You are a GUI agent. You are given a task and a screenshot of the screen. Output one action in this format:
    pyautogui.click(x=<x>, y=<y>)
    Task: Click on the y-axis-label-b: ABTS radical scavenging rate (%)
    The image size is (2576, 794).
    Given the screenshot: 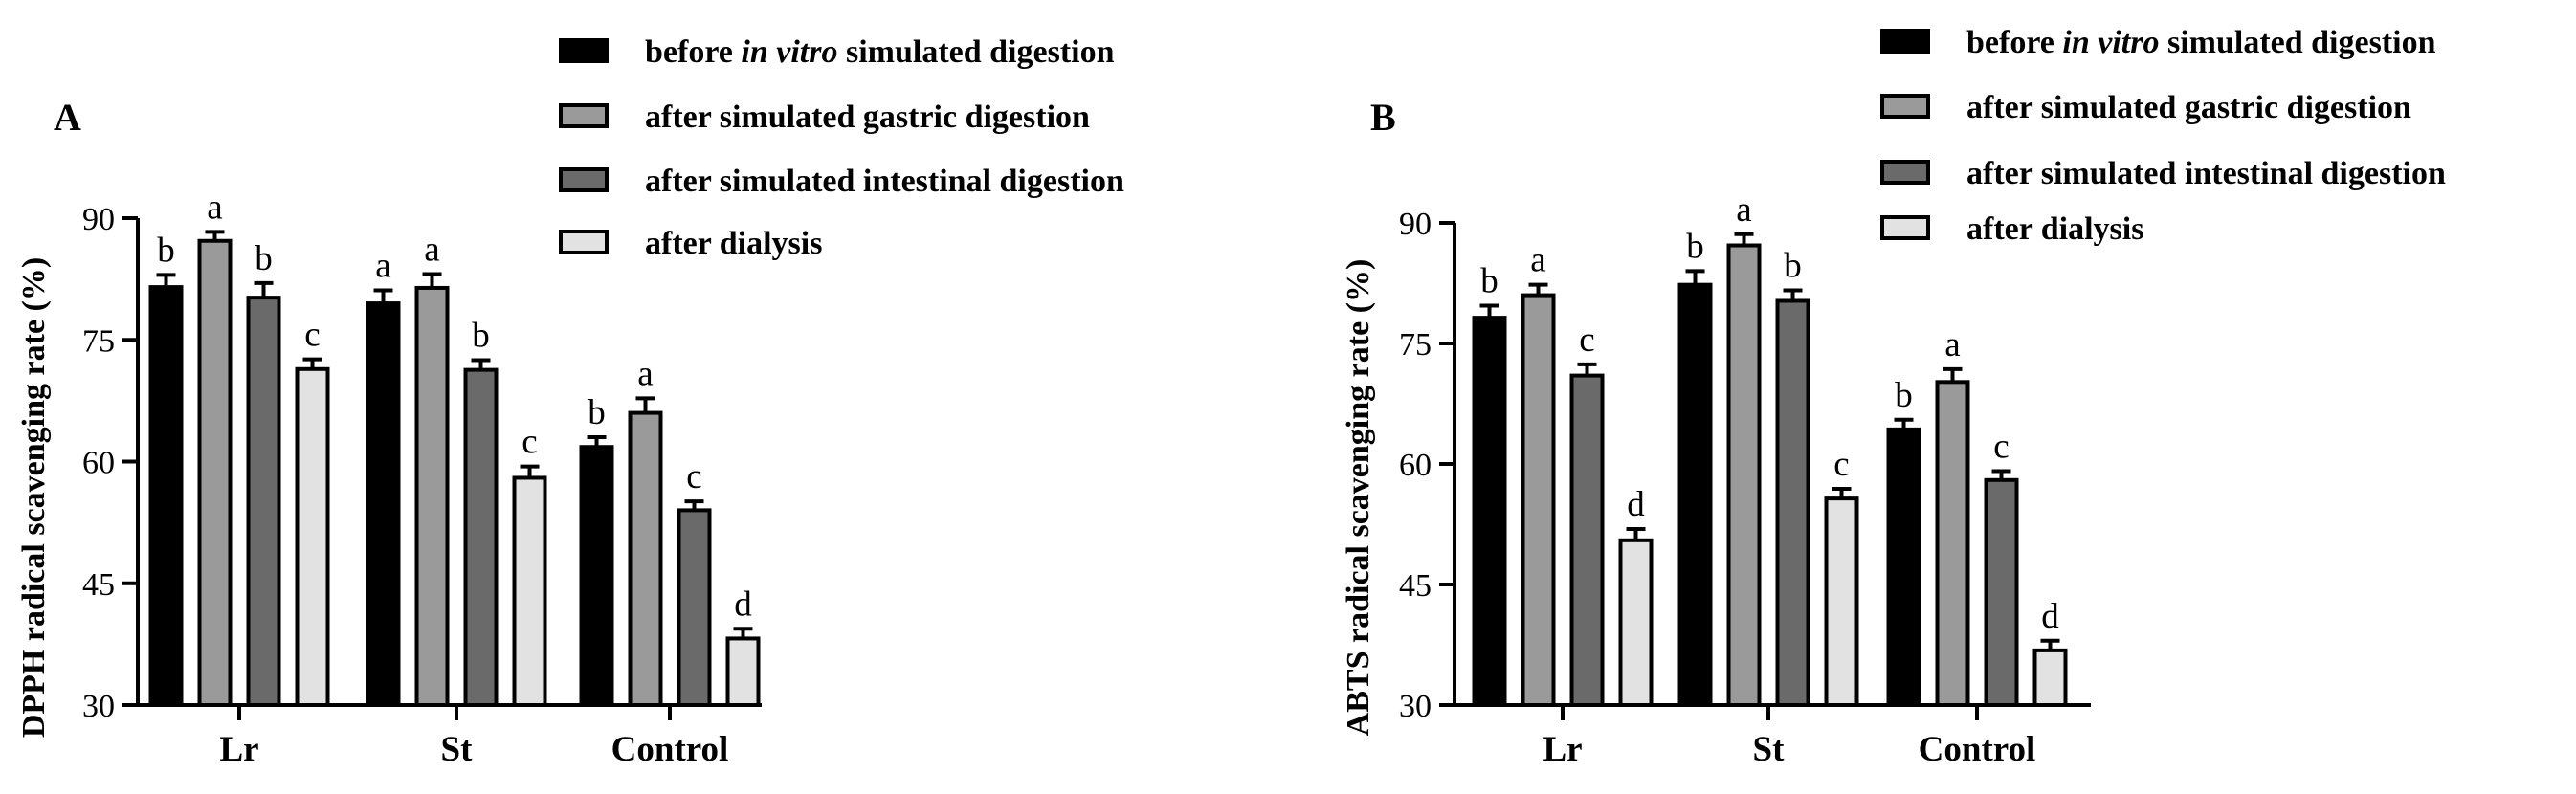 What is the action you would take?
    pyautogui.click(x=1358, y=498)
    